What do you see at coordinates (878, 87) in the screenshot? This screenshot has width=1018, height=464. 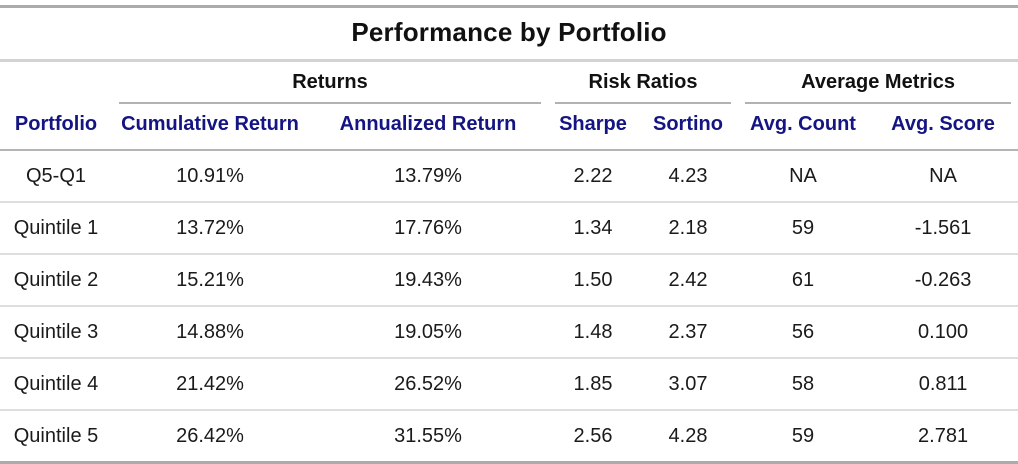 I see `spanner-average-metrics-label: Average Metrics` at bounding box center [878, 87].